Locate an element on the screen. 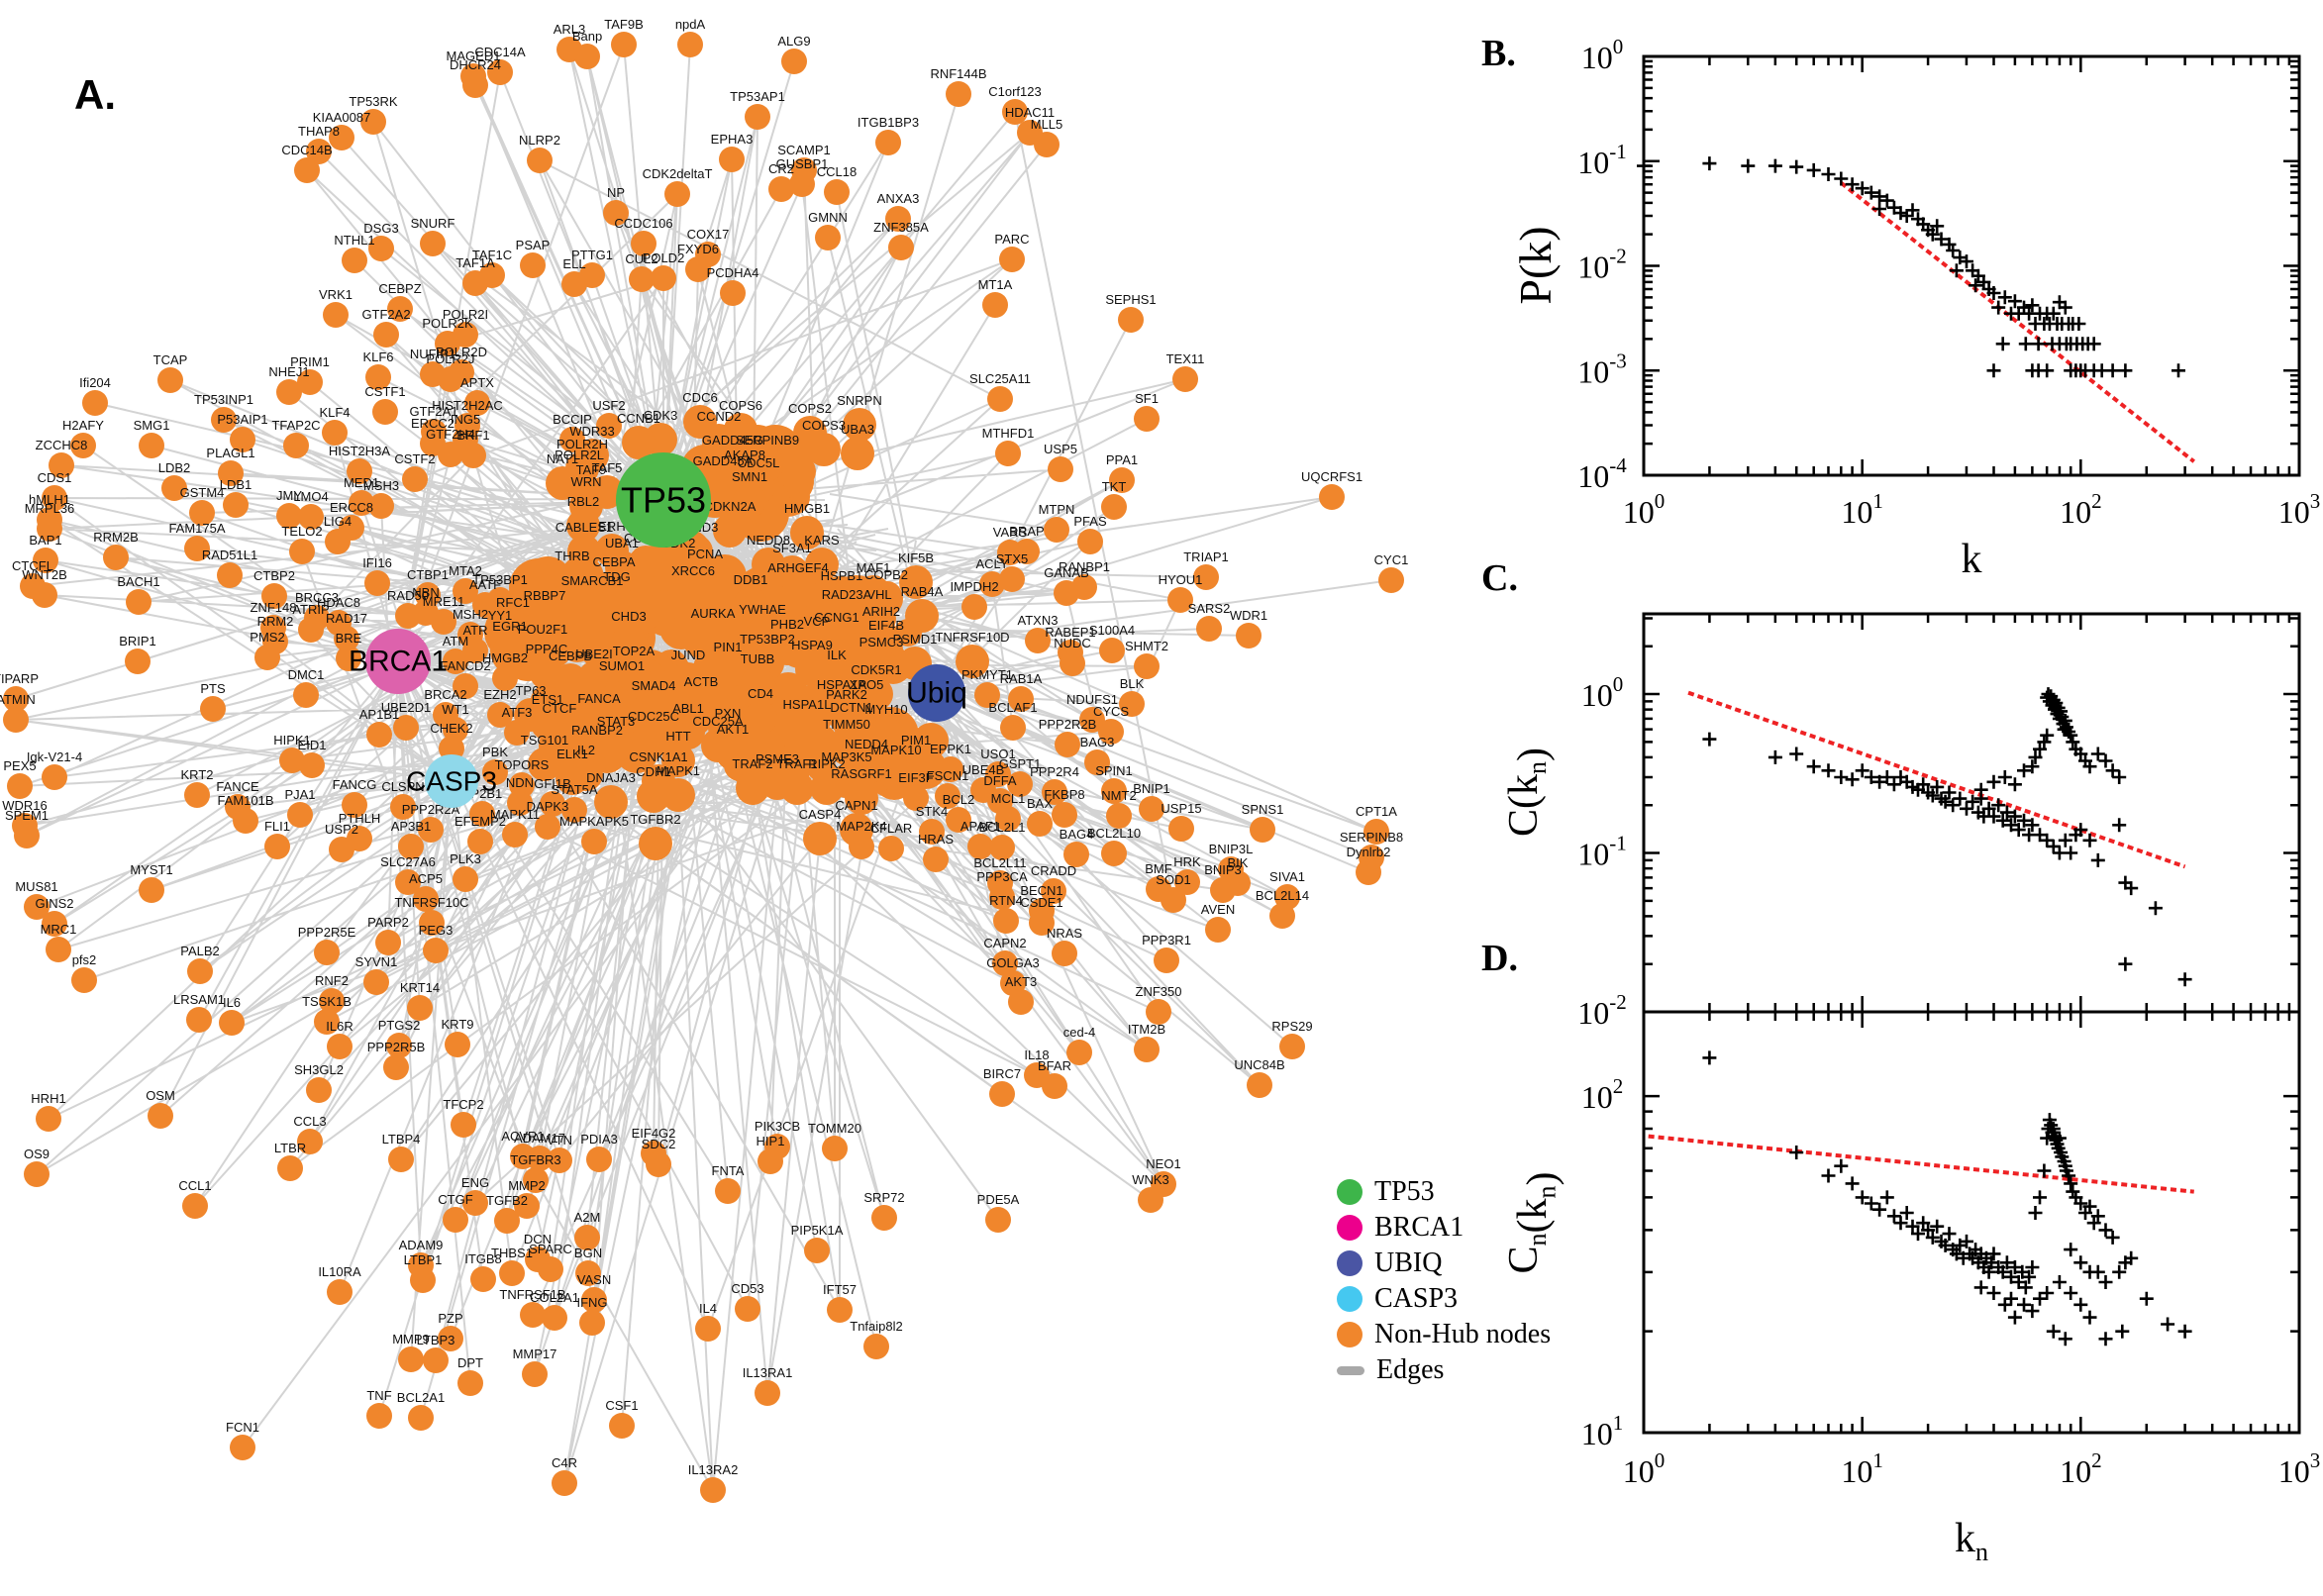 The height and width of the screenshot is (1596, 2323). network-node-label: UBE2D1 is located at coordinates (406, 707).